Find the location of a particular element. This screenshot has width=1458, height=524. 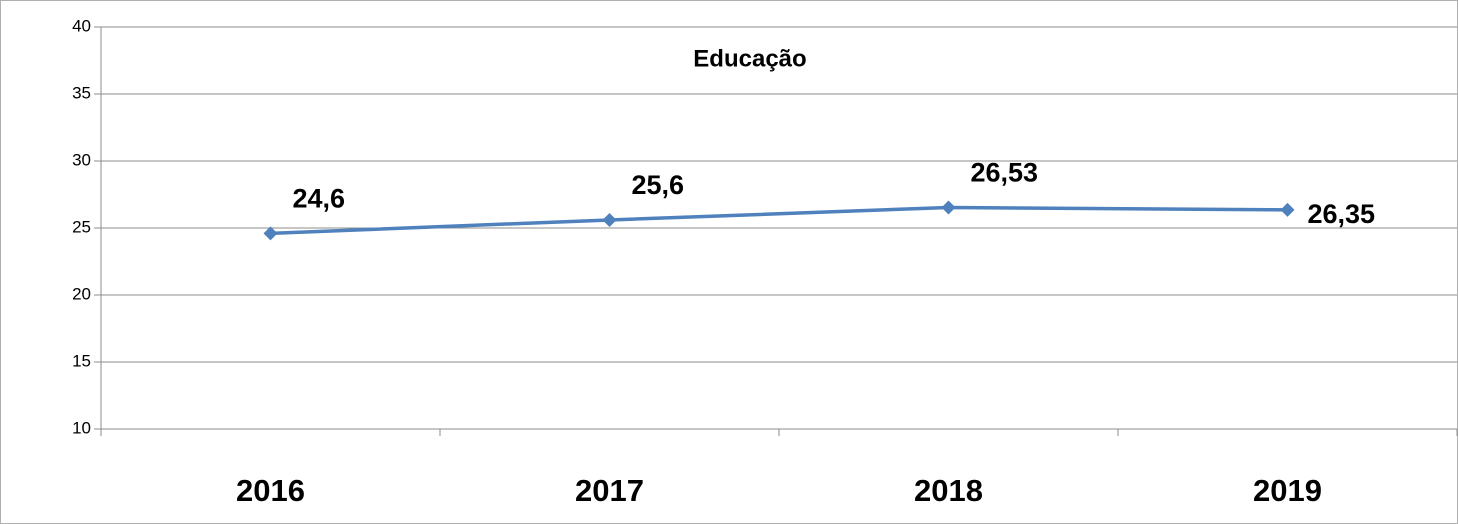

x-tick-label: 2017 is located at coordinates (609, 490).